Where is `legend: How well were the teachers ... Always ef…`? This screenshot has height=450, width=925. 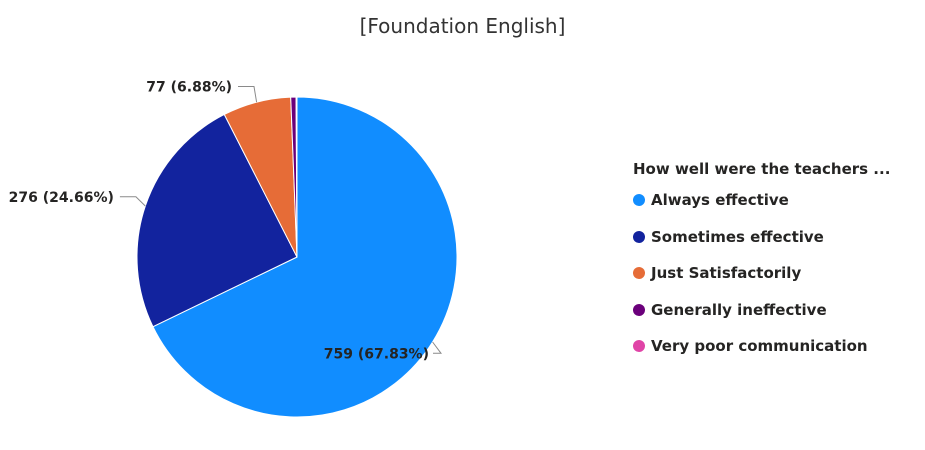
legend: How well were the teachers ... Always ef… is located at coordinates (778, 260).